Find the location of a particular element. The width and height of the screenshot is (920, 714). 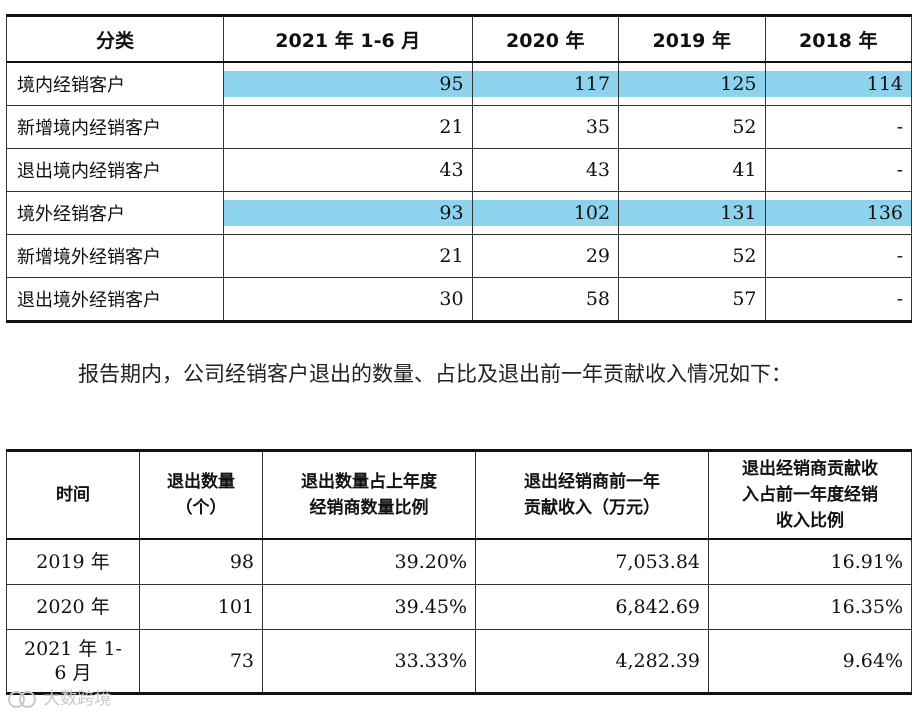

cell-value: 95 is located at coordinates (348, 84).